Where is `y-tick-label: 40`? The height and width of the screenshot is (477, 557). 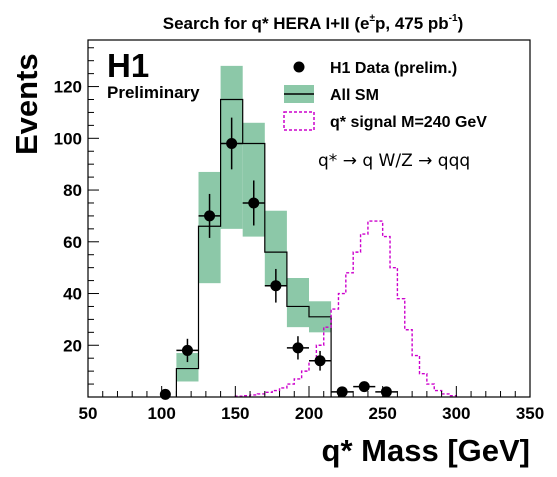 y-tick-label: 40 is located at coordinates (72, 294).